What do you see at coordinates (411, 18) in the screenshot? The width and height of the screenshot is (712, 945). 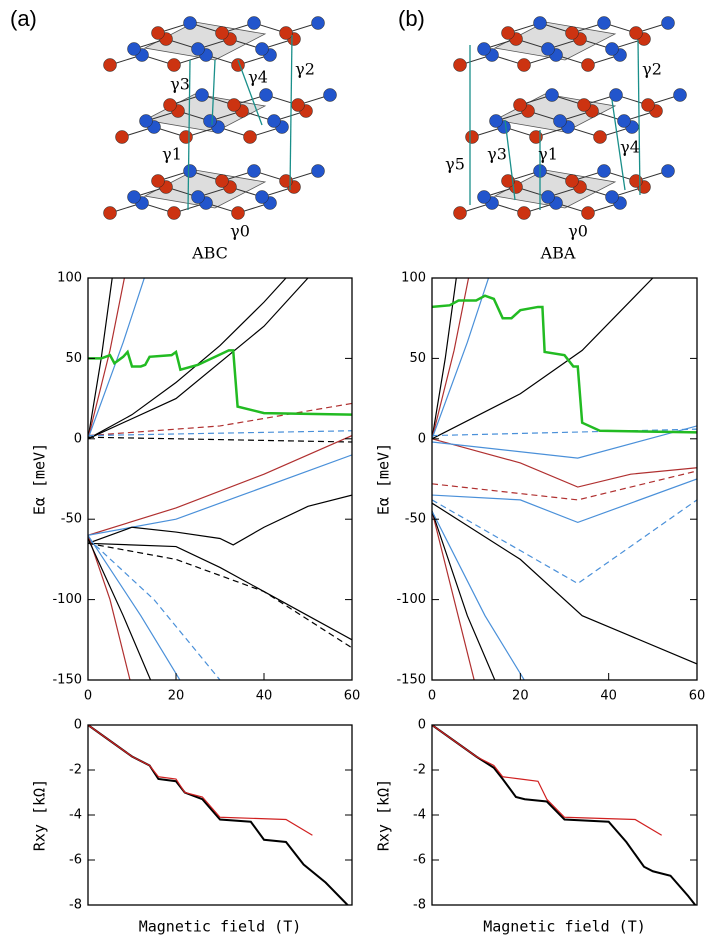 I see `panel-label: (b)` at bounding box center [411, 18].